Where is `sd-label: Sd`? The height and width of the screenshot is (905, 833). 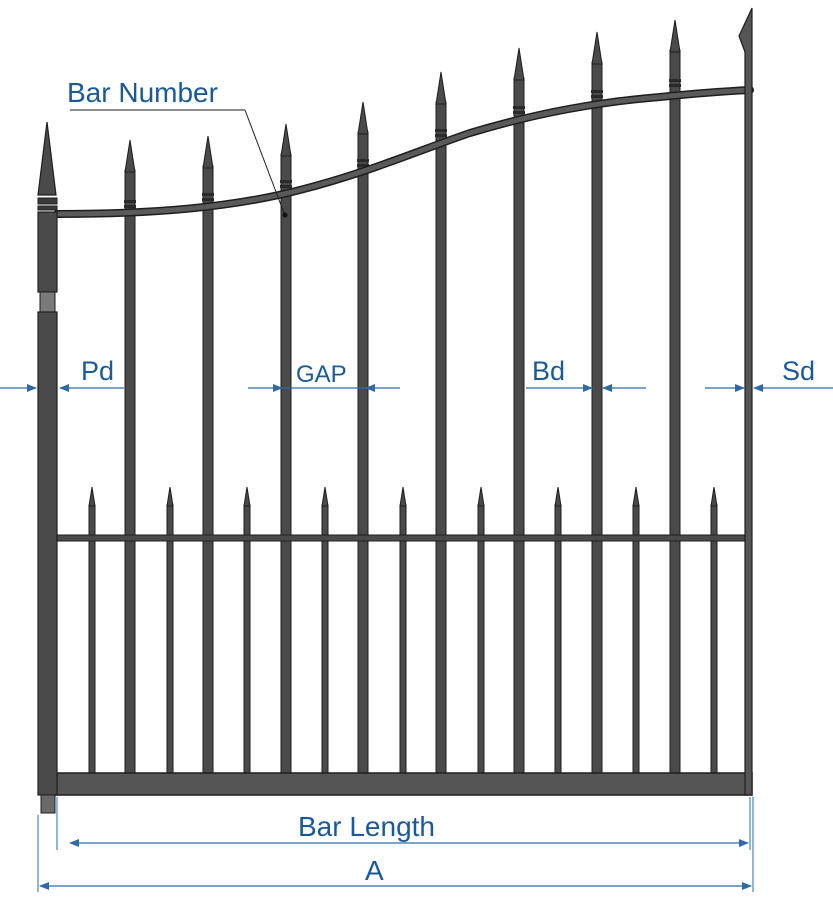
sd-label: Sd is located at coordinates (798, 371).